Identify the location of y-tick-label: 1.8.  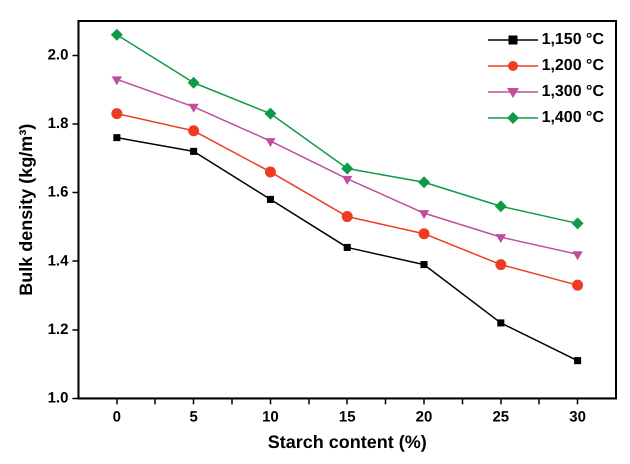
(58, 123).